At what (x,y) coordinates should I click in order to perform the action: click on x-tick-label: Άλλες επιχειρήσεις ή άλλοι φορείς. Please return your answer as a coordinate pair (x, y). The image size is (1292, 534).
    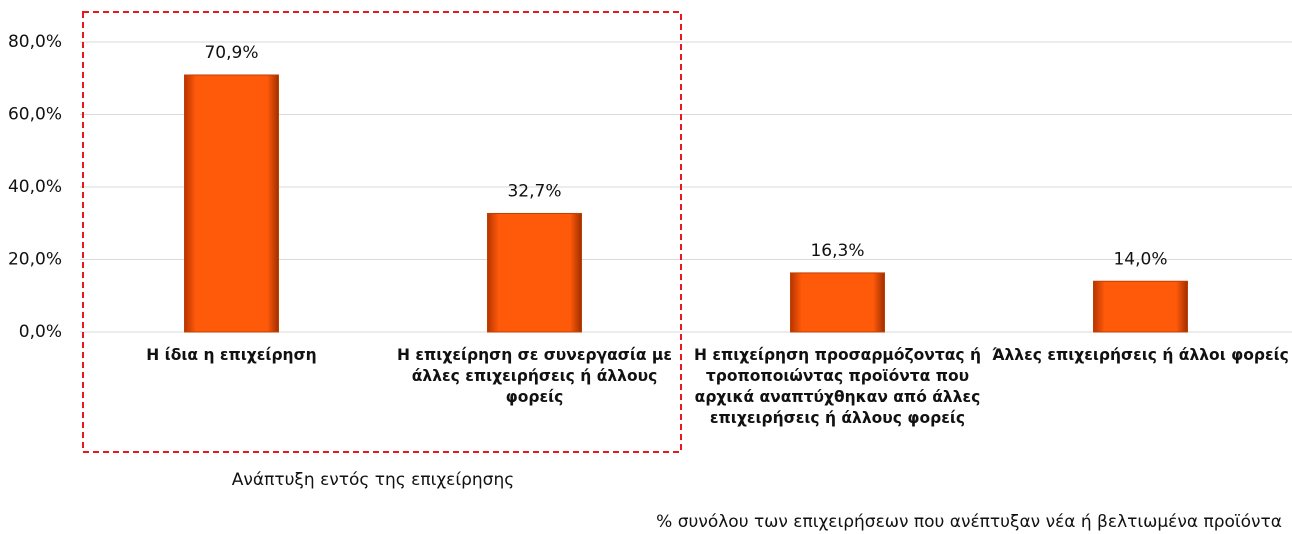
    Looking at the image, I should click on (1140, 355).